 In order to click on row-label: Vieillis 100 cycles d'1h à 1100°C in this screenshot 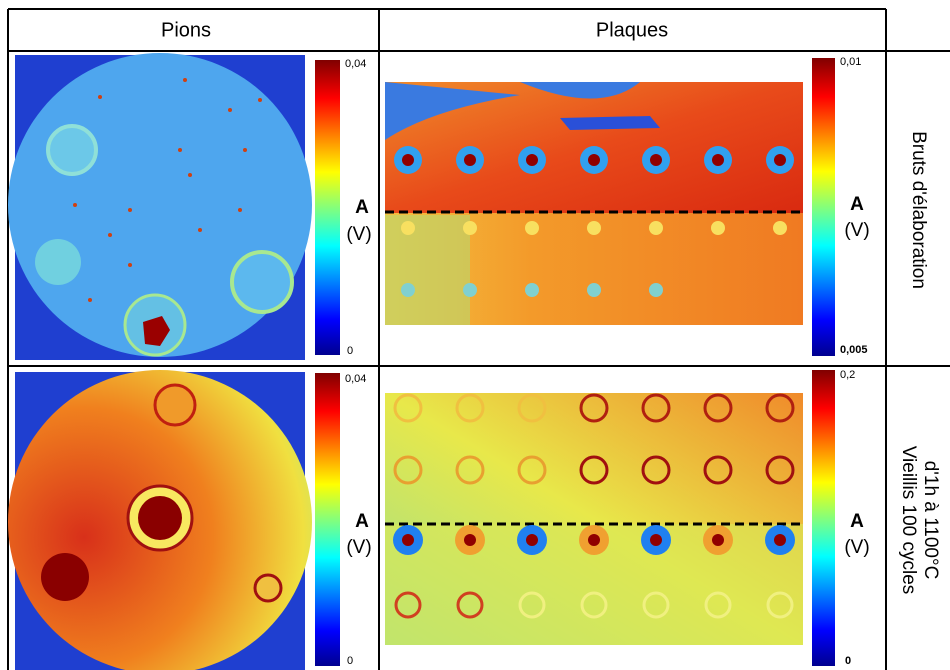, I will do `click(919, 520)`.